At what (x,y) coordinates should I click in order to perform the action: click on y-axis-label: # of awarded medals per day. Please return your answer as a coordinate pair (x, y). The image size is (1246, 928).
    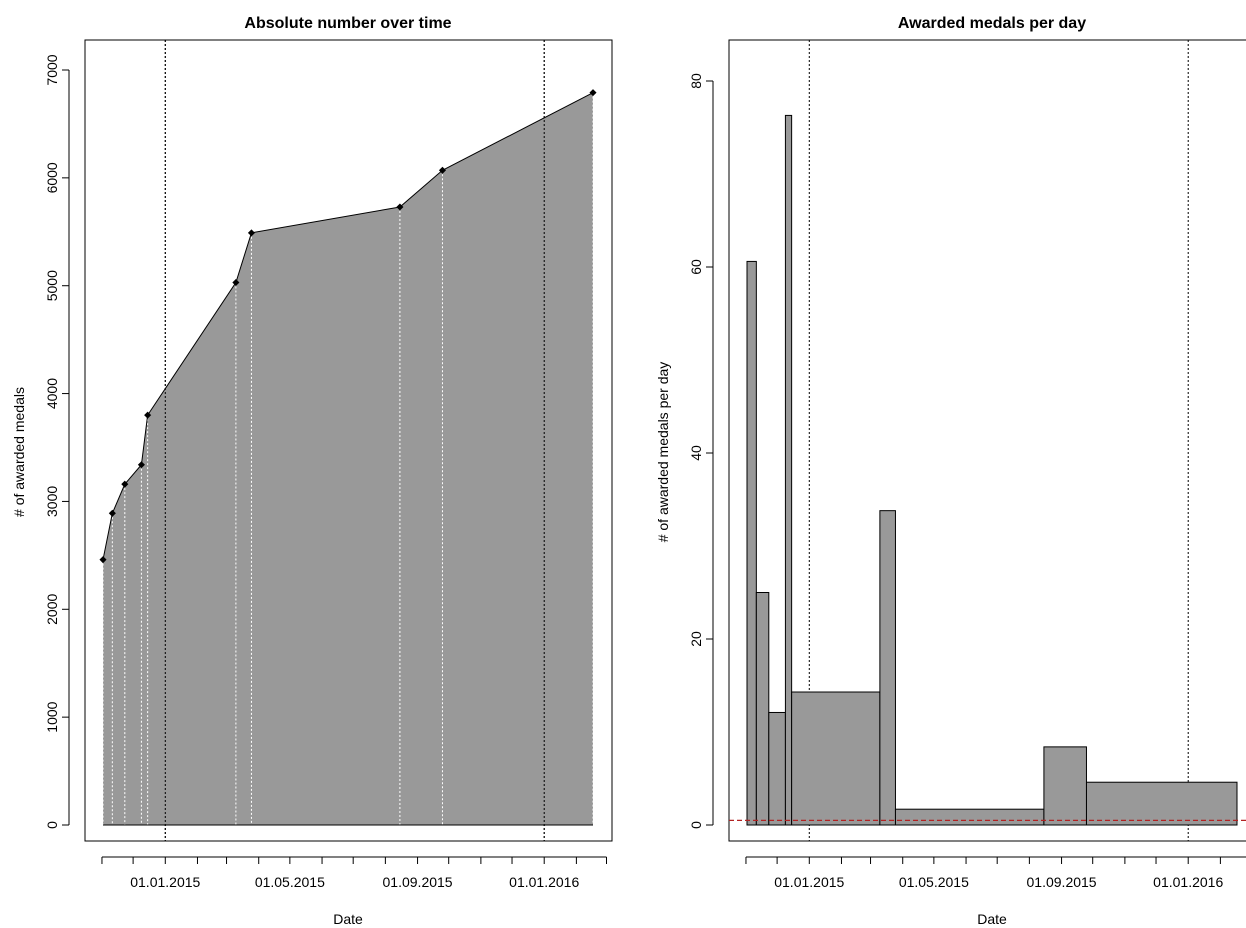
    Looking at the image, I should click on (663, 452).